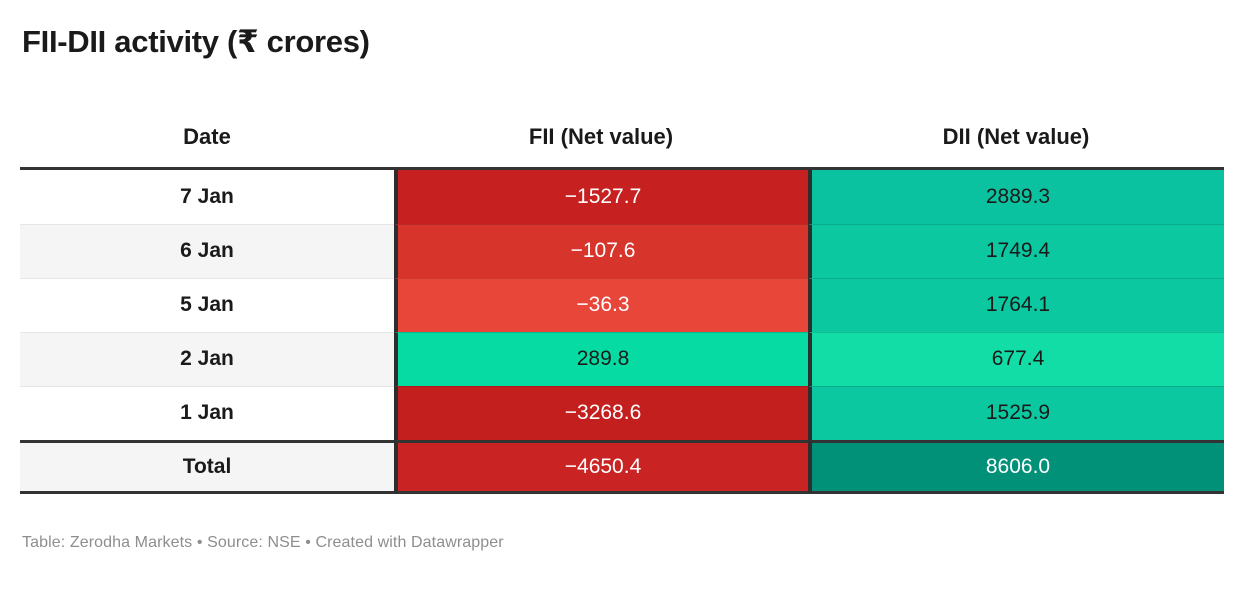  Describe the element at coordinates (1016, 466) in the screenshot. I see `total-dii-cell: 8606.0` at that location.